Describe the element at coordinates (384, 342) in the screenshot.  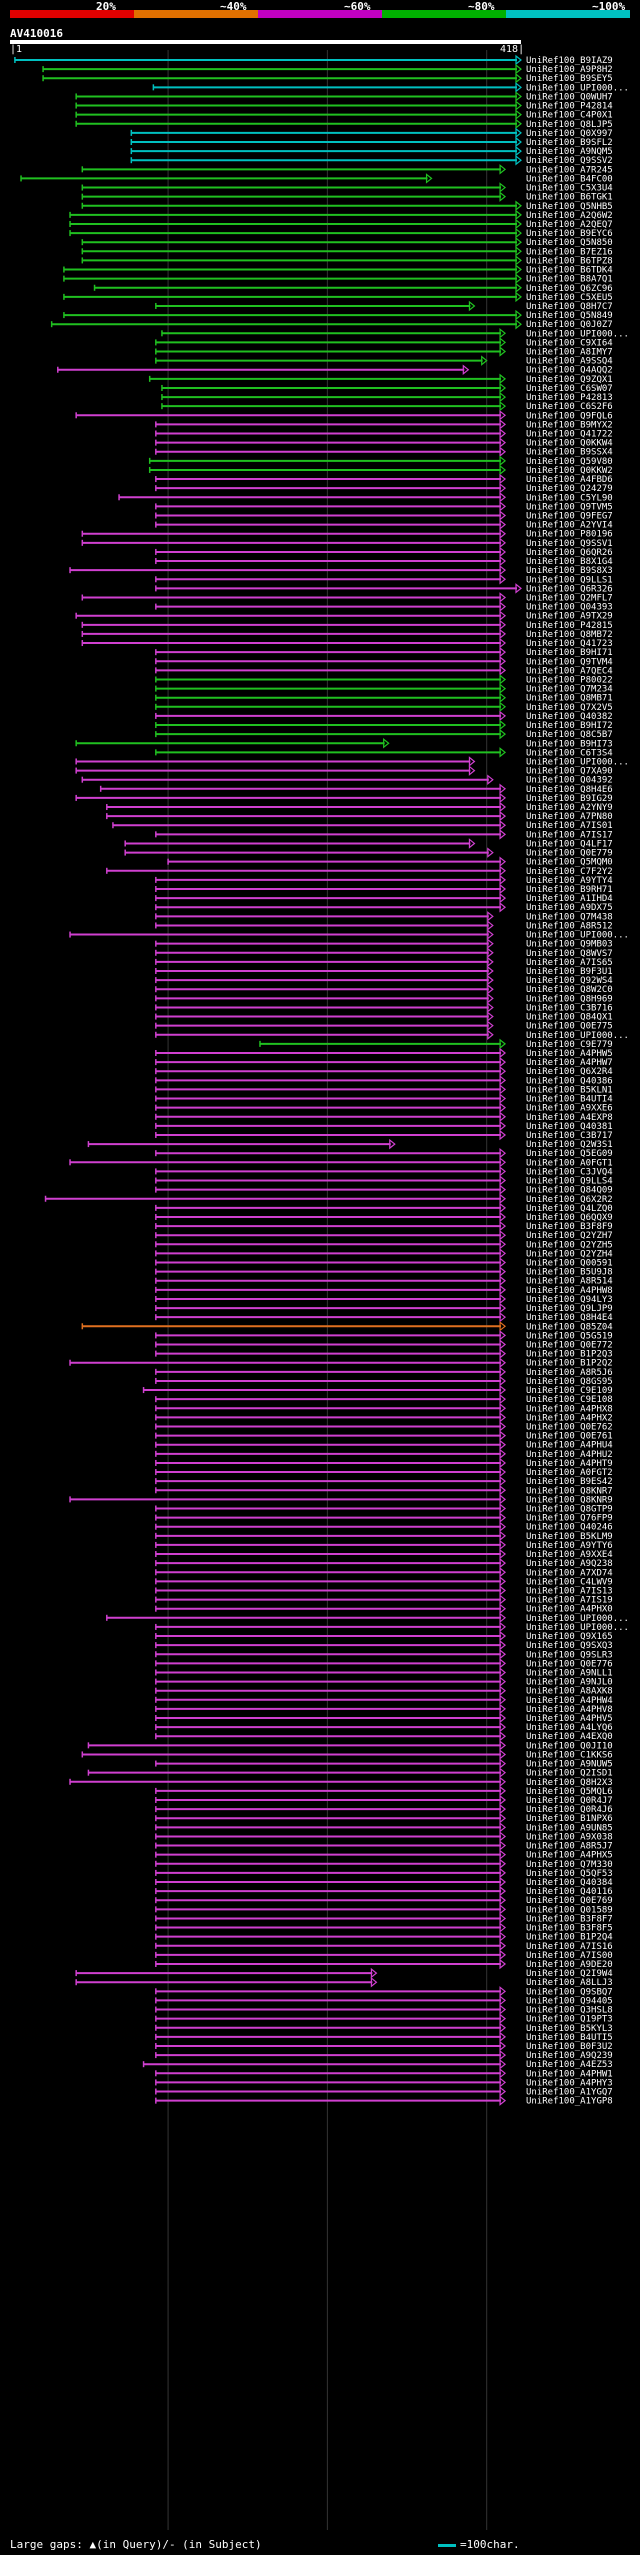
I see `alignment-row: UniRef100_C9XI64` at that location.